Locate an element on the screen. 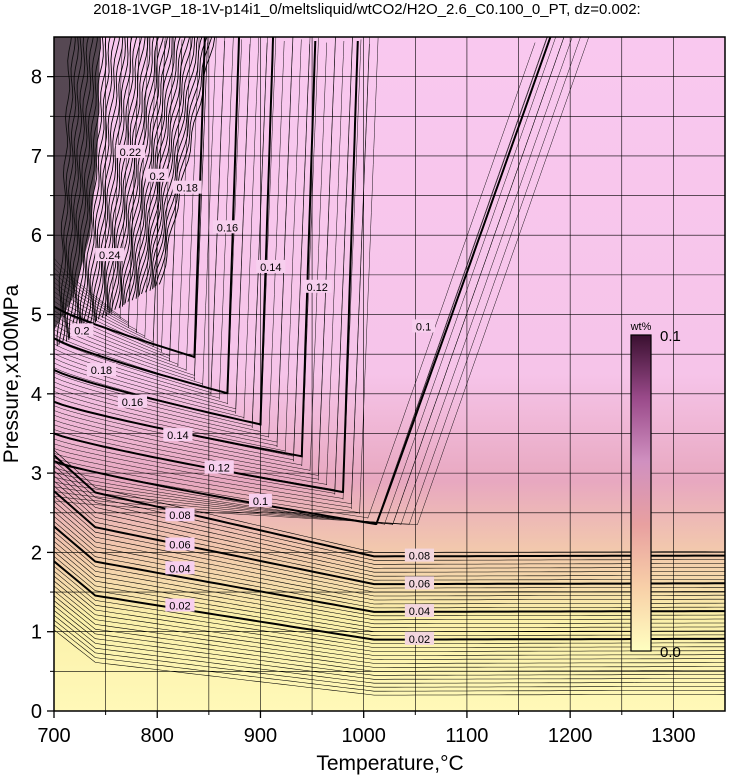  contour-label-text: 0.18 is located at coordinates (101, 371).